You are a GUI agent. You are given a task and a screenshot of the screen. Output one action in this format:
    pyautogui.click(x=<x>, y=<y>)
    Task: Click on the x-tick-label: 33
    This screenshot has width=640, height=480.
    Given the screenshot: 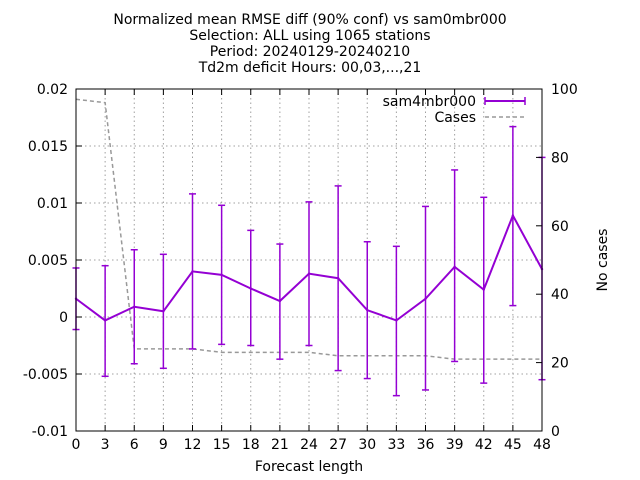 What is the action you would take?
    pyautogui.click(x=396, y=445)
    